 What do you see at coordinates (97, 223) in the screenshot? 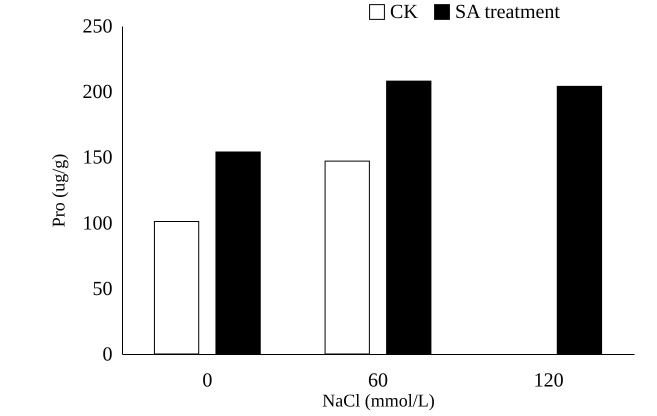
I see `y-tick-label: 100` at bounding box center [97, 223].